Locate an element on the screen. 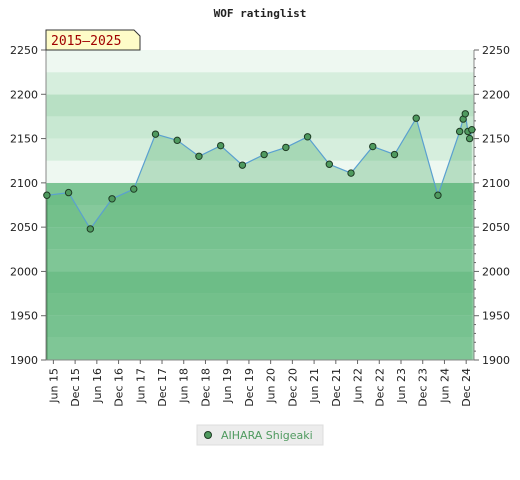 This screenshot has width=520, height=480. y-tick-label-left: 2050 is located at coordinates (24, 227).